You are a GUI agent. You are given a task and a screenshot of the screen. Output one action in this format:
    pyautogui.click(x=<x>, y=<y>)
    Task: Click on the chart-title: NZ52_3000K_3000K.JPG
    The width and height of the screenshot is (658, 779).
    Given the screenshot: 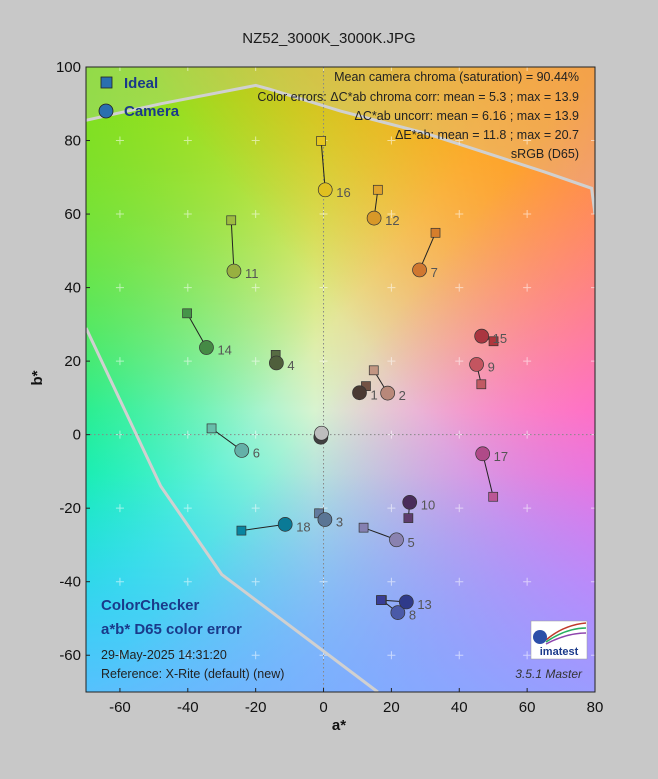 What is the action you would take?
    pyautogui.click(x=329, y=38)
    